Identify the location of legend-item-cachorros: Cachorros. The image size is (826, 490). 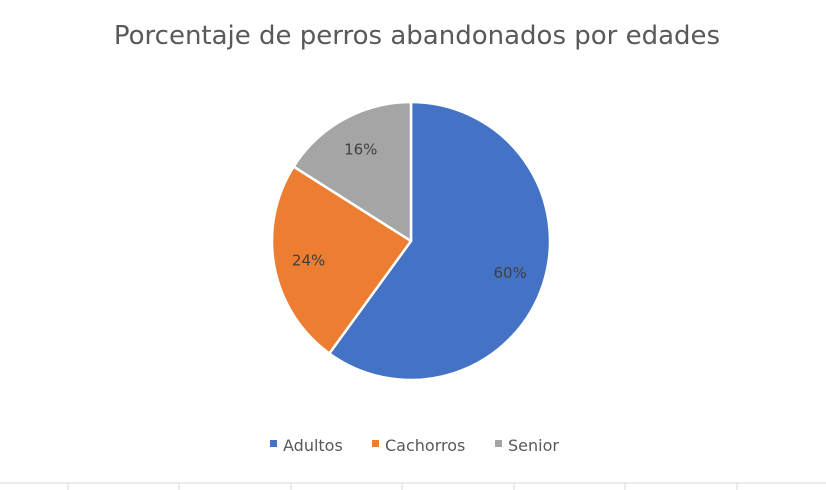
(418, 445).